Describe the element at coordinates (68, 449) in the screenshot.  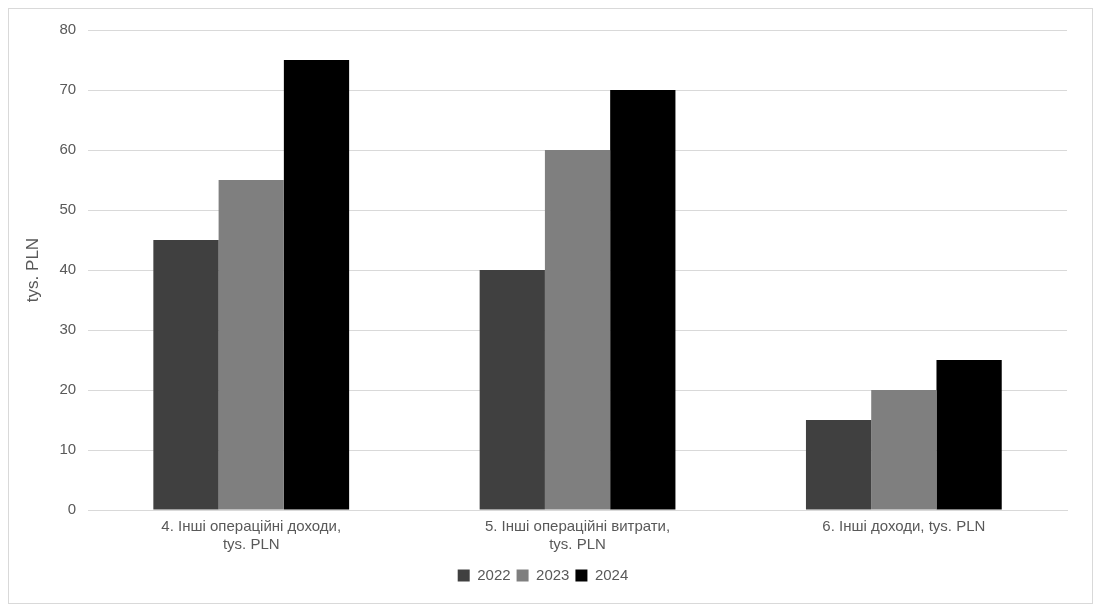
I see `y-tick-label: 10` at that location.